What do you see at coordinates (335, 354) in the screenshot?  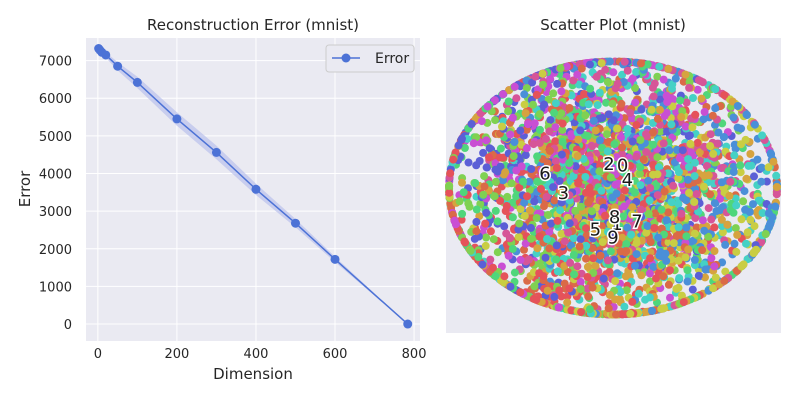 I see `x-tick-label: 600` at bounding box center [335, 354].